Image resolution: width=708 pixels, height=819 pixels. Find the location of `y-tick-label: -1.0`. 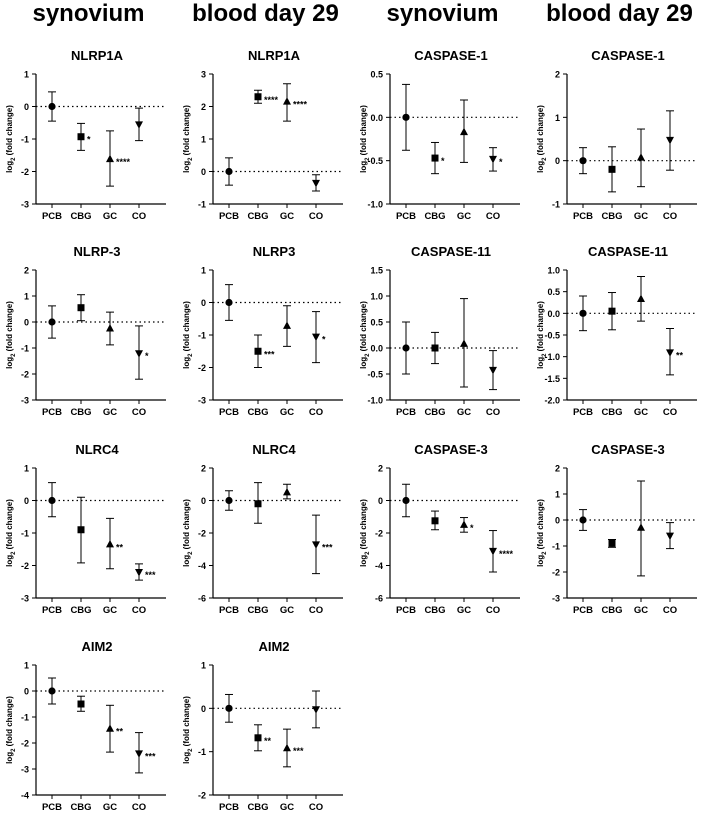

y-tick-label: -1.0 is located at coordinates (552, 357).